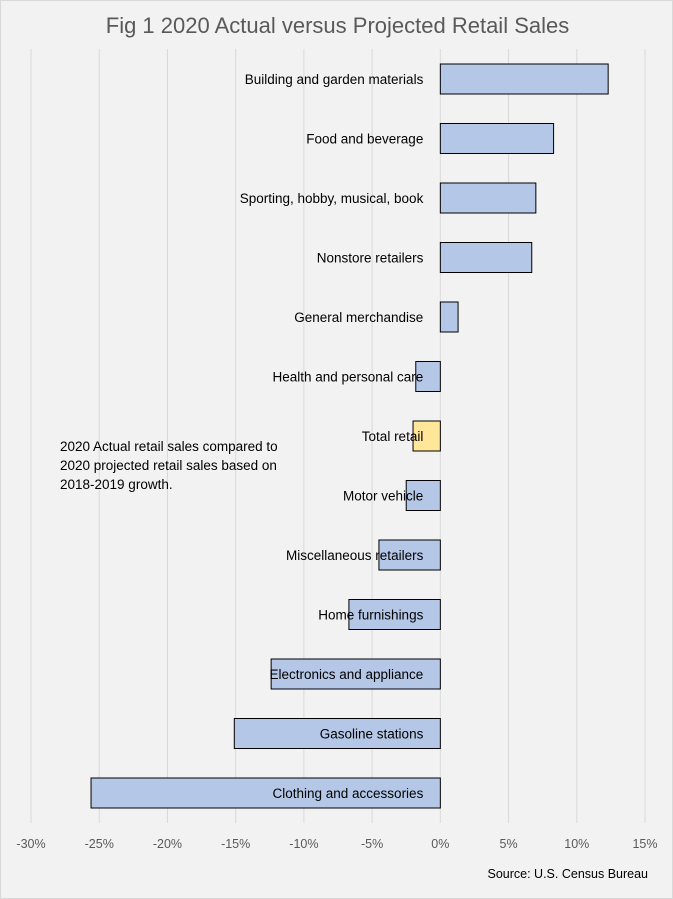  I want to click on x-tick-label: 10%, so click(576, 844).